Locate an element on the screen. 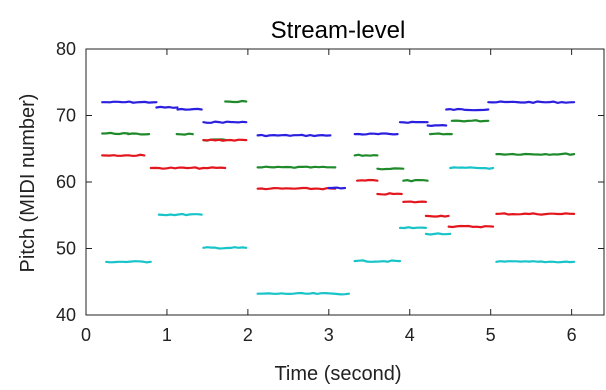  x-tick-label: 3 is located at coordinates (329, 335).